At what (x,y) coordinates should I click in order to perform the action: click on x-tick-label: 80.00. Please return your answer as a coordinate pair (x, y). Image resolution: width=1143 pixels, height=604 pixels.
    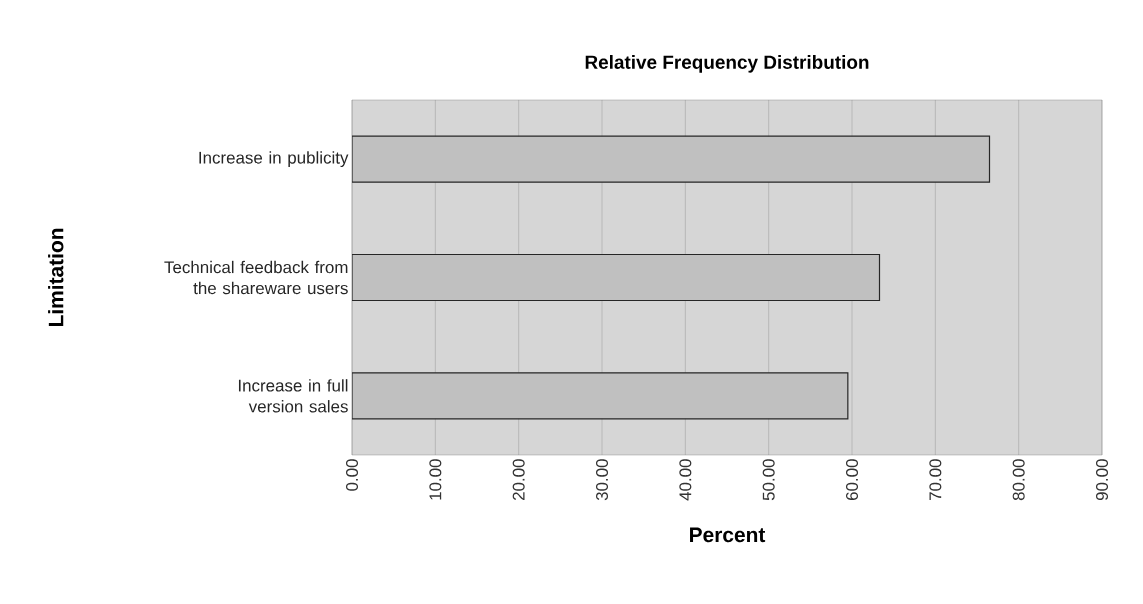
    Looking at the image, I should click on (1018, 480).